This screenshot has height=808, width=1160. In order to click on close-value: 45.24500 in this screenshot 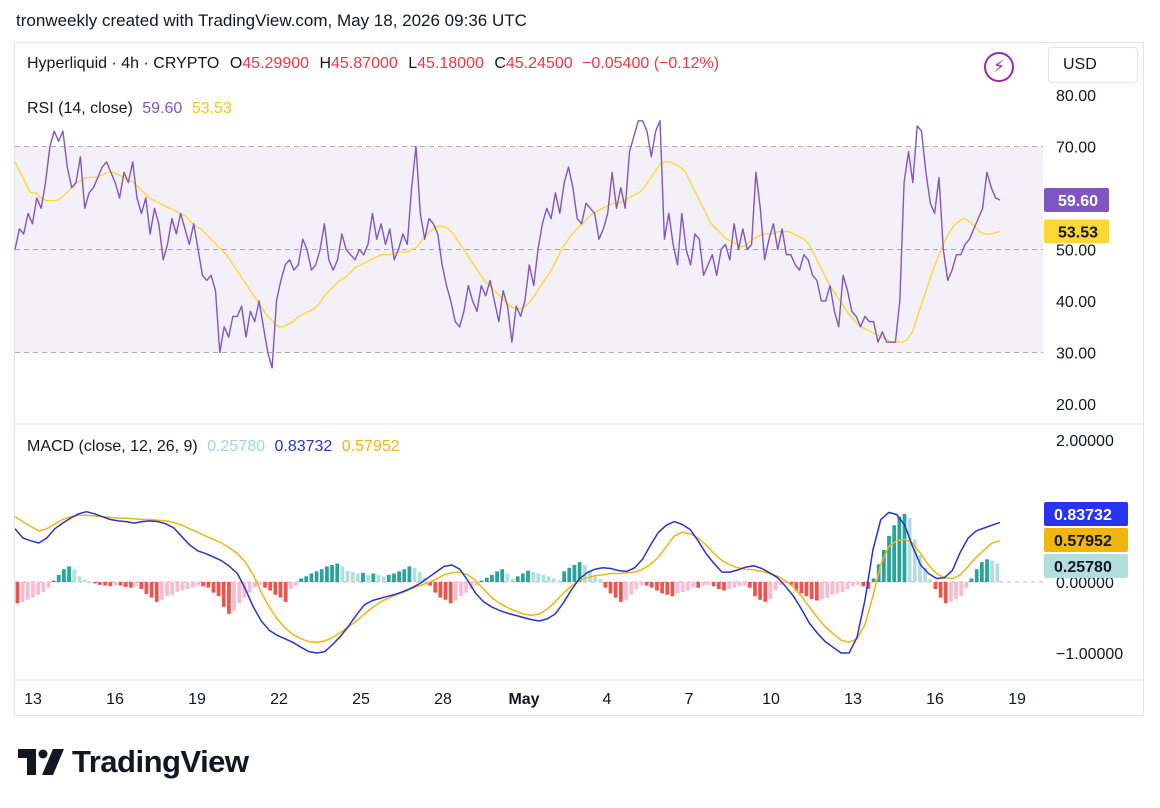, I will do `click(539, 63)`.